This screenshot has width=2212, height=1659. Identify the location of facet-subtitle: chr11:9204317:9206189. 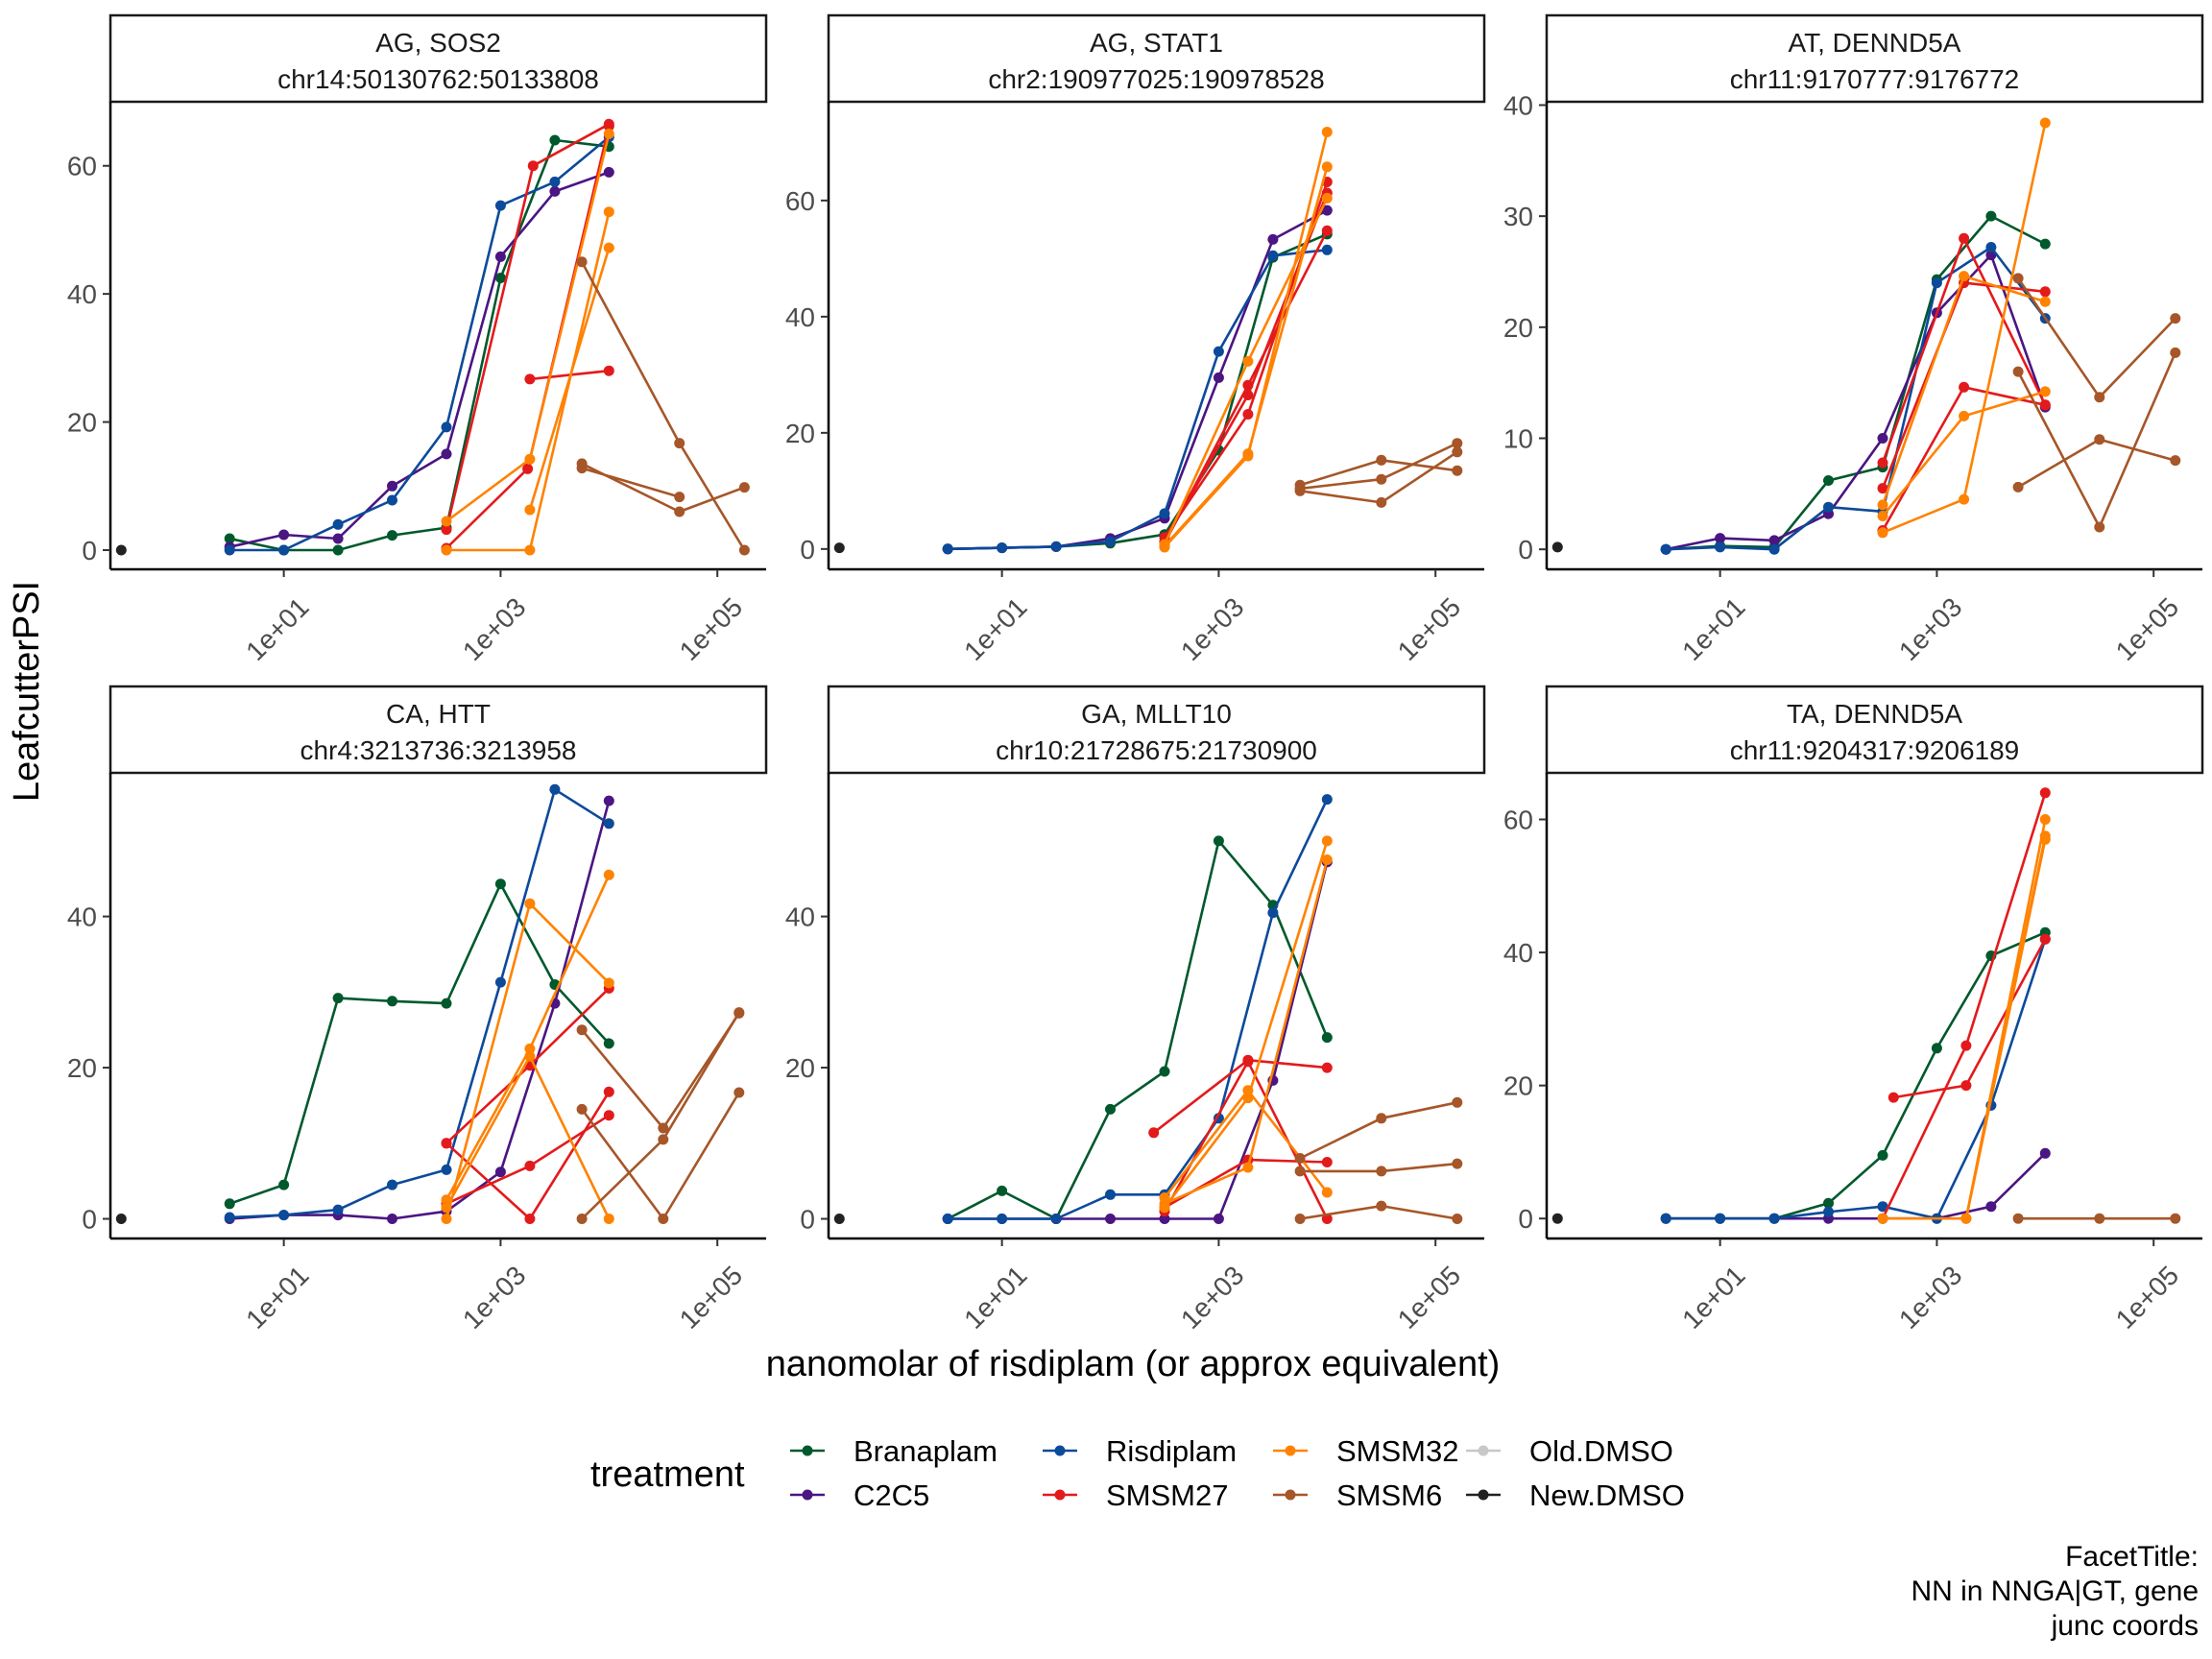
(1875, 750).